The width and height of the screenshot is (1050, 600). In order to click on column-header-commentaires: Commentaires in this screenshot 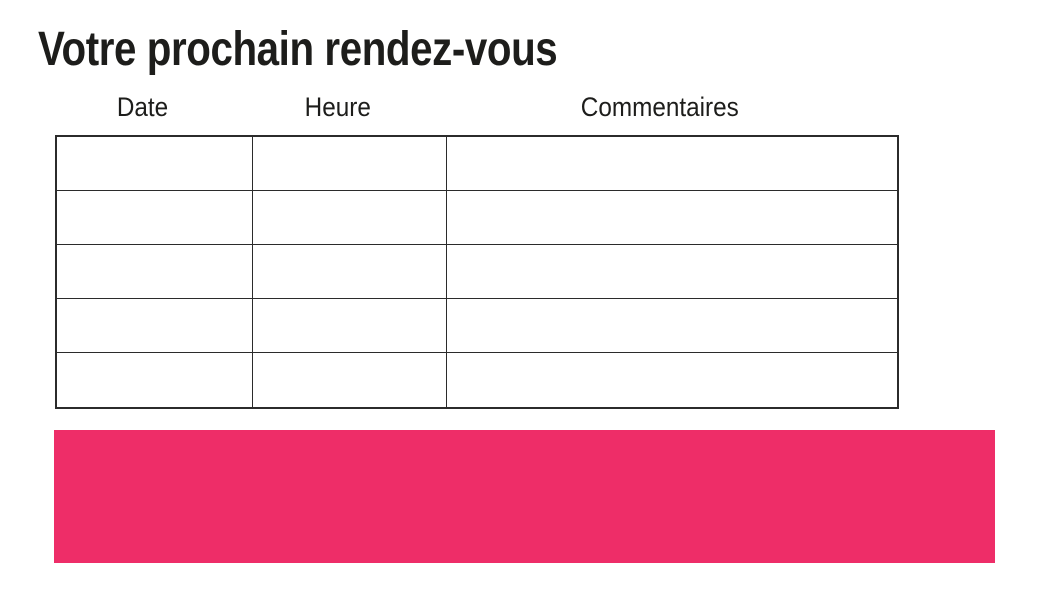, I will do `click(660, 107)`.